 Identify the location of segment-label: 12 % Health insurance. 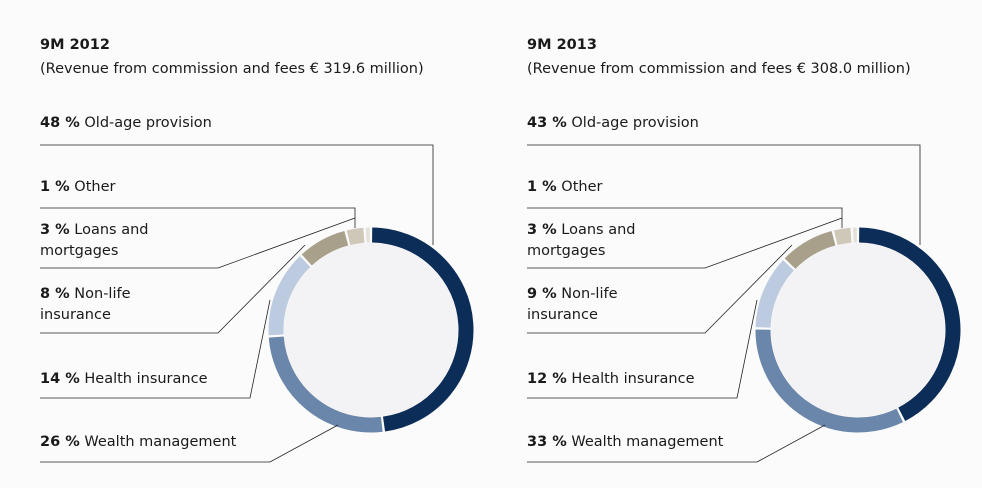
(737, 379).